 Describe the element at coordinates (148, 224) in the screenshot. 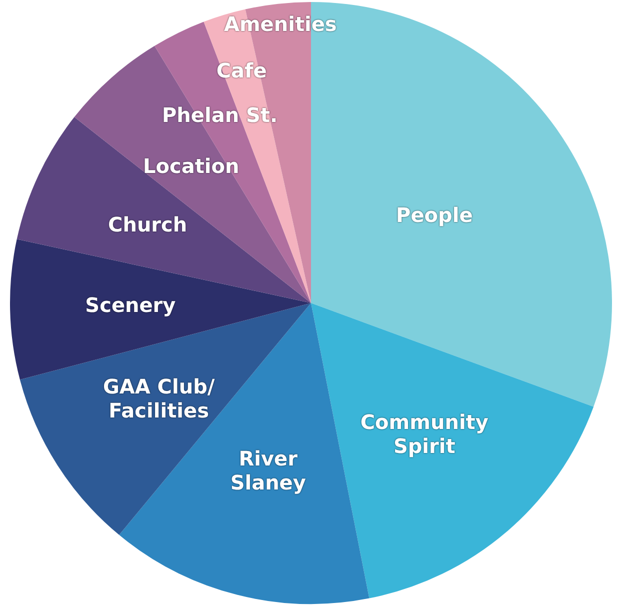

I see `slice-label: Church` at that location.